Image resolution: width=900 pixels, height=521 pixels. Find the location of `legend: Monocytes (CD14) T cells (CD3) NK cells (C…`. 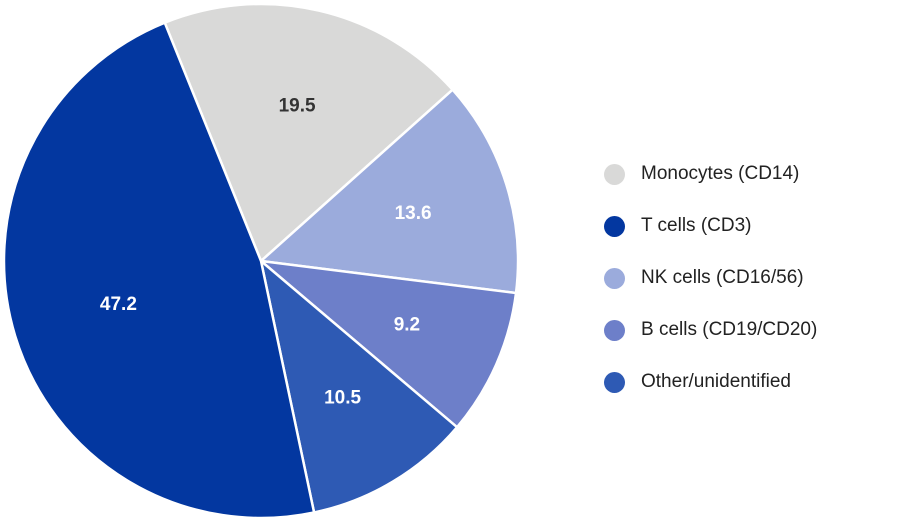

legend: Monocytes (CD14) T cells (CD3) NK cells (C… is located at coordinates (710, 278).